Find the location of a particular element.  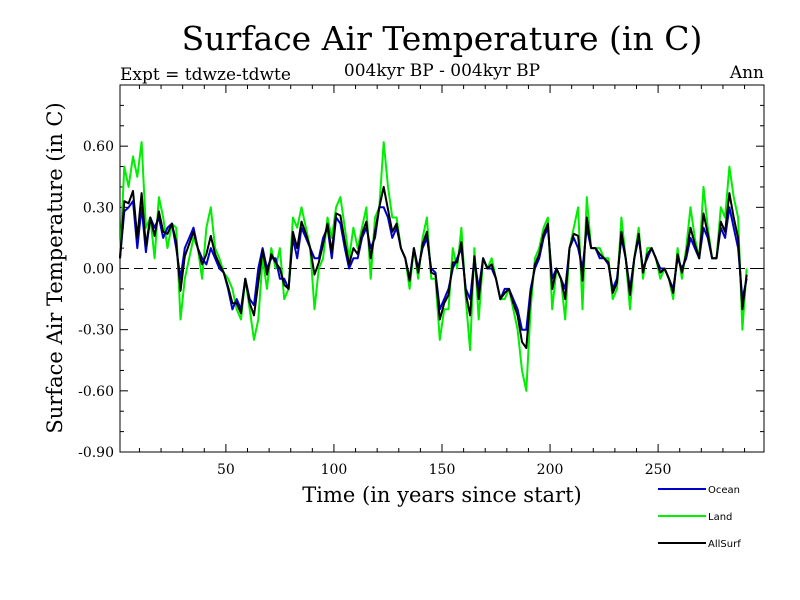

expt-label: Expt = tdwze-tdwte is located at coordinates (205, 75).